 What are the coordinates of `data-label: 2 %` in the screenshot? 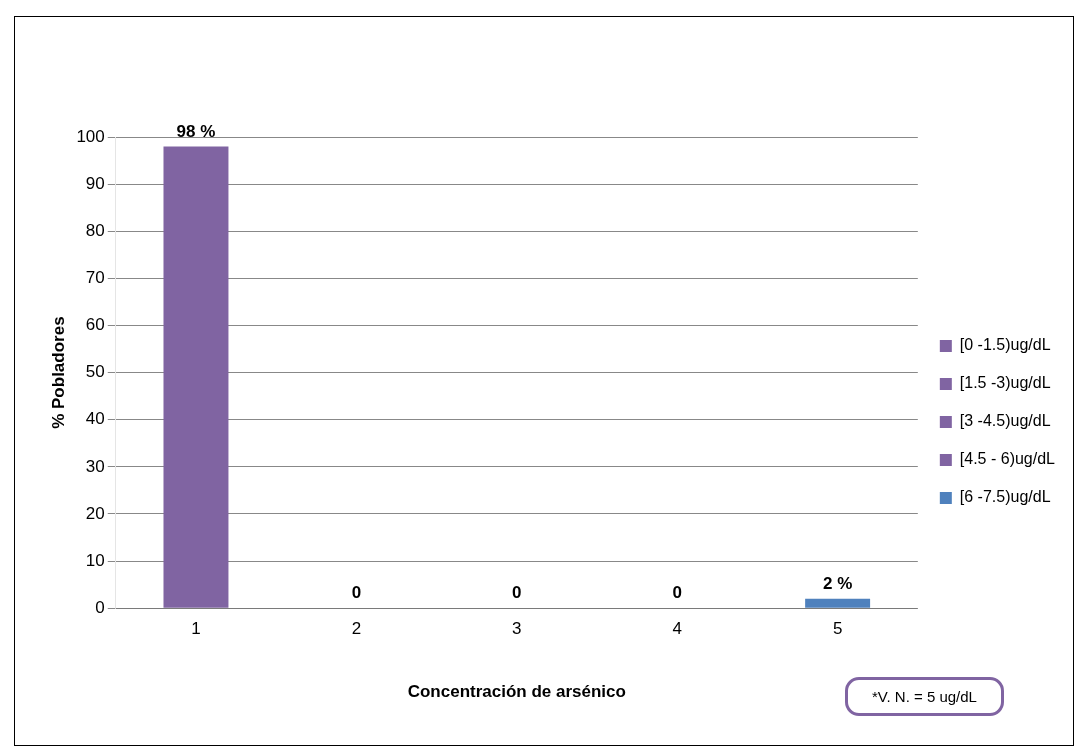 It's located at (837, 583).